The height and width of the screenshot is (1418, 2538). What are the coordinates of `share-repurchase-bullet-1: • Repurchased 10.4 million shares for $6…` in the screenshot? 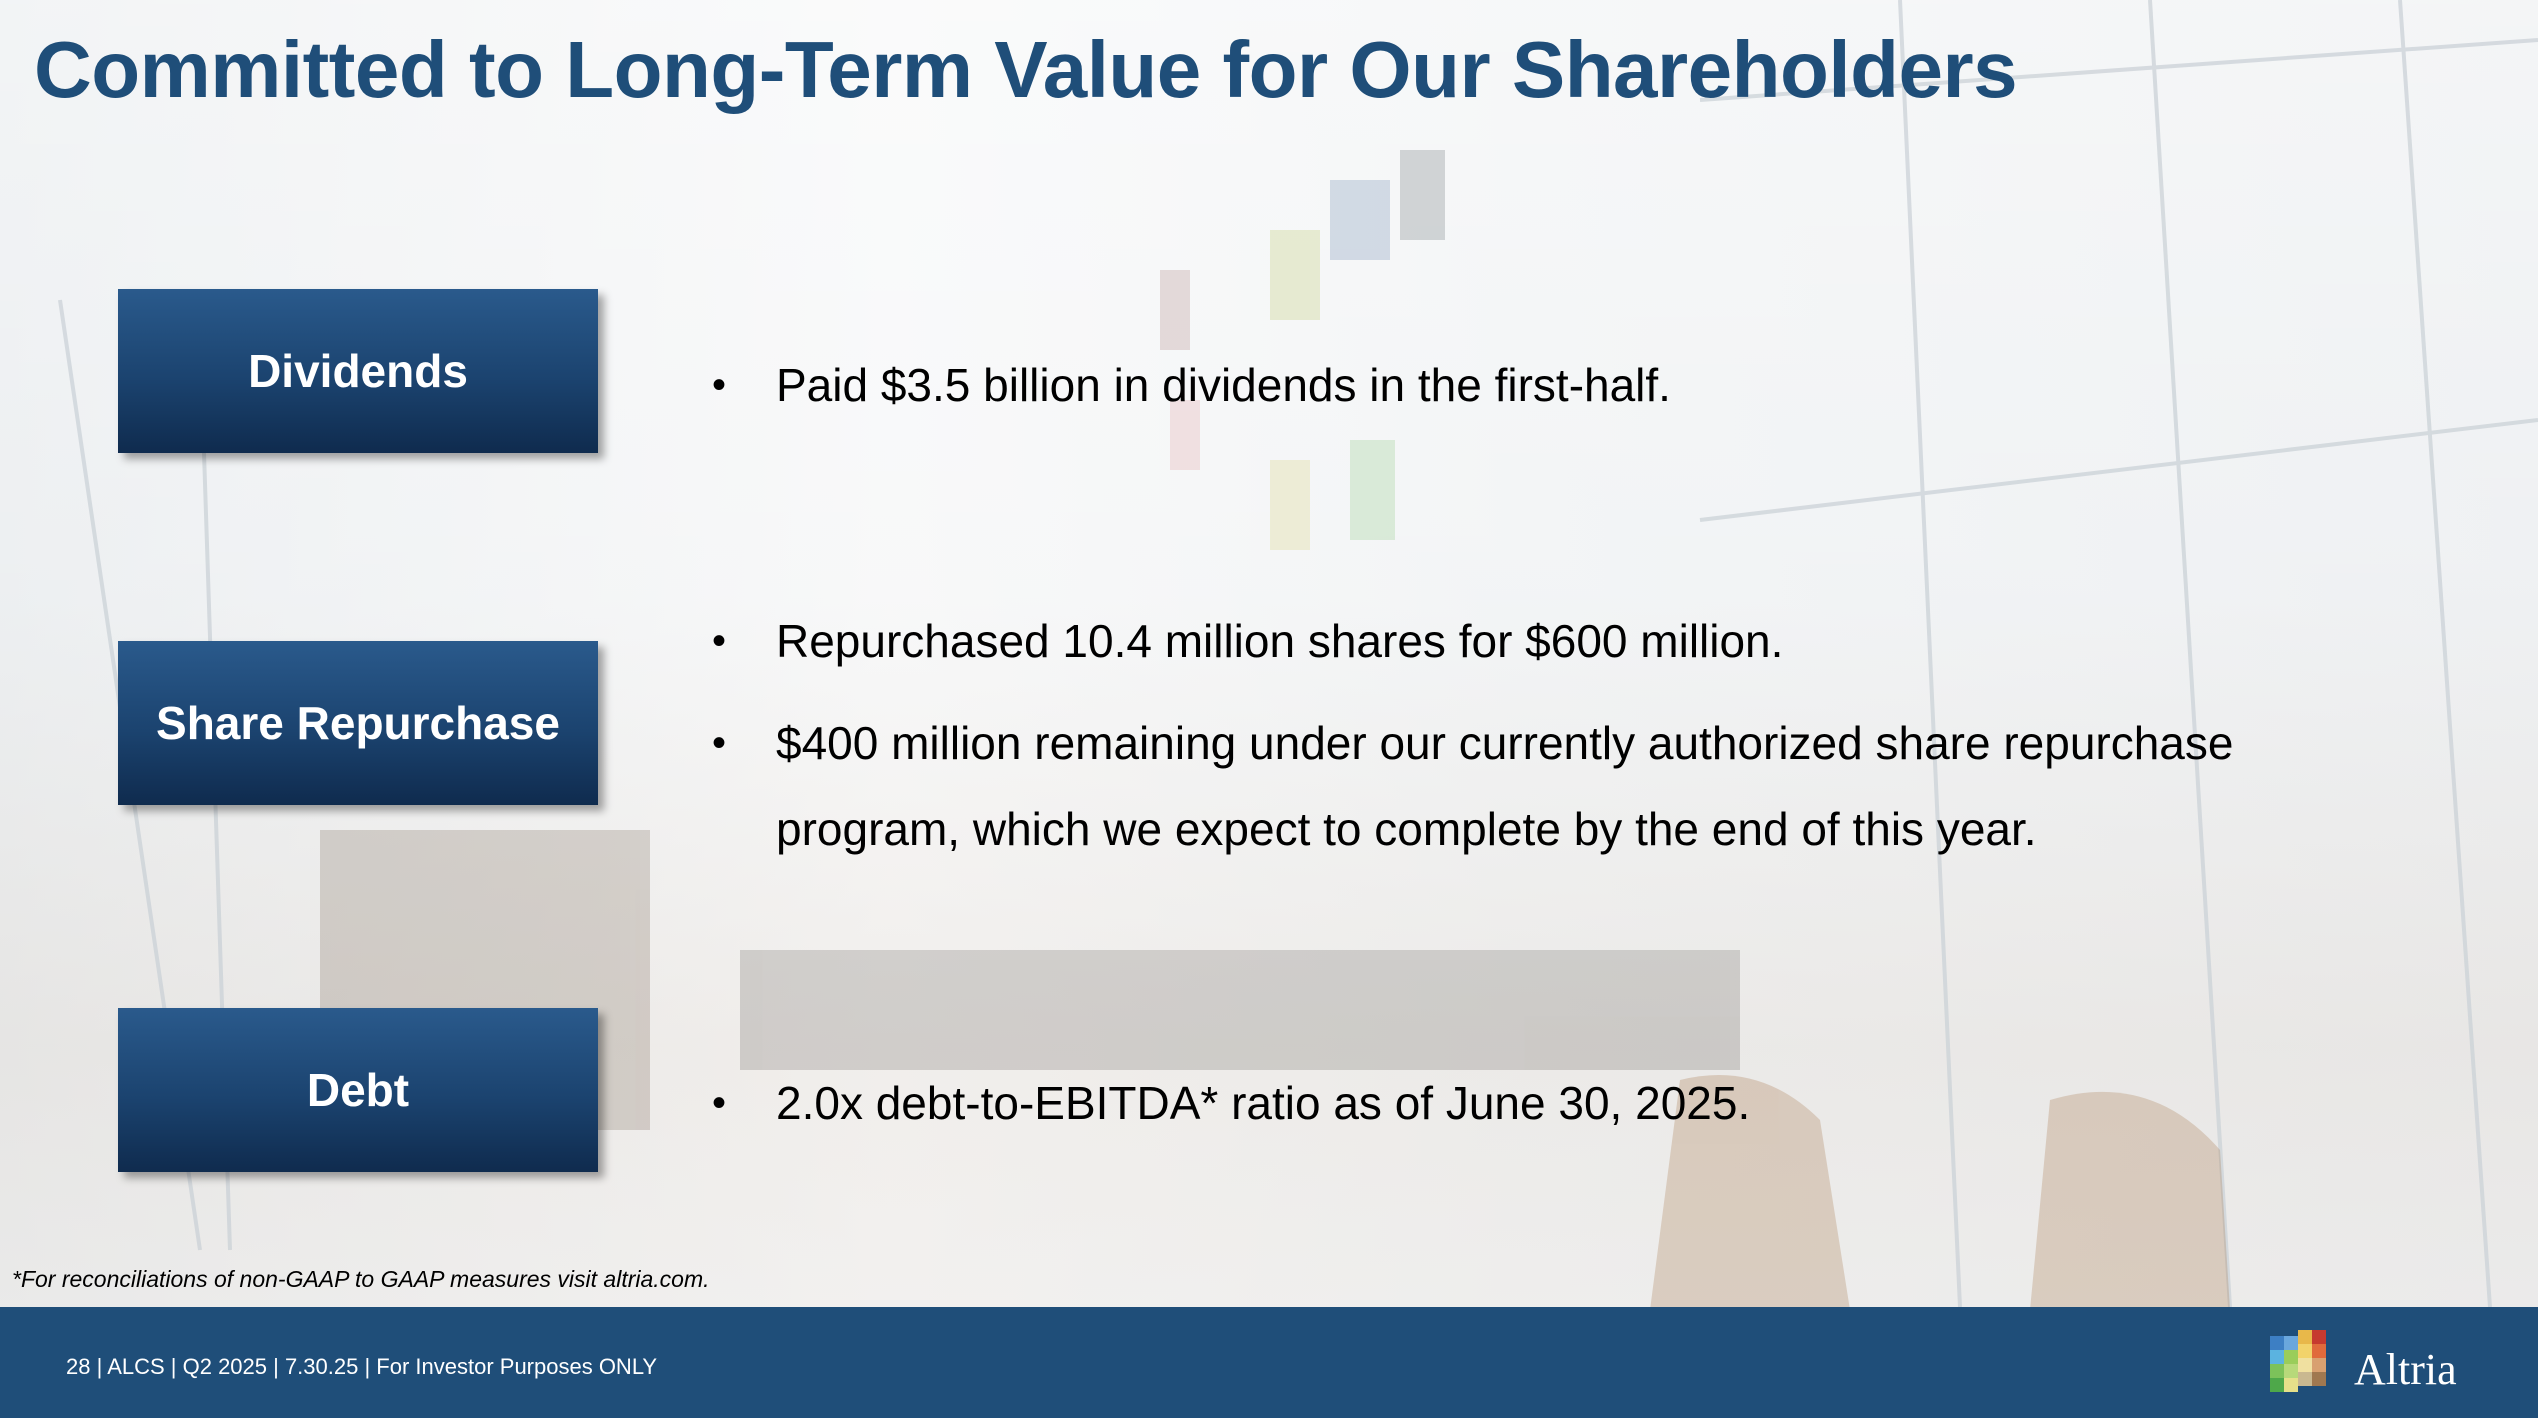 It's located at (1562, 641).